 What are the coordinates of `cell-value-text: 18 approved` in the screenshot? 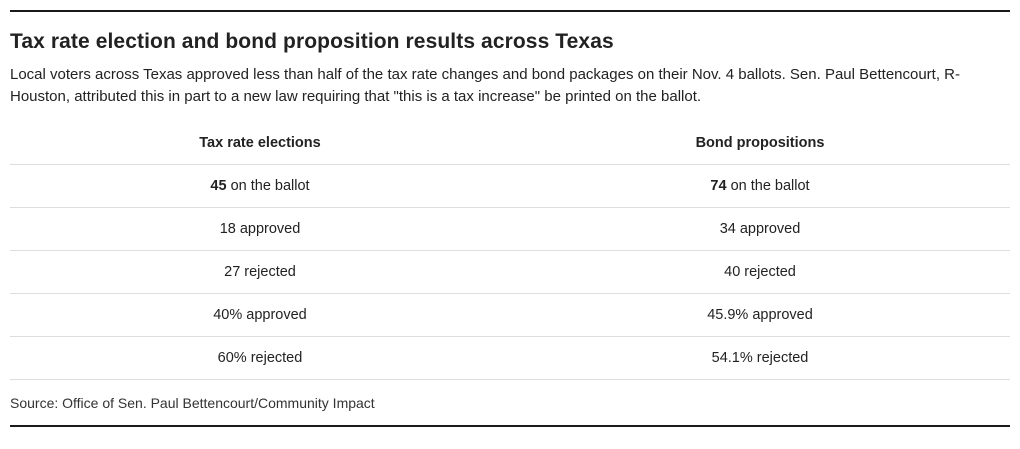 It's located at (260, 228).